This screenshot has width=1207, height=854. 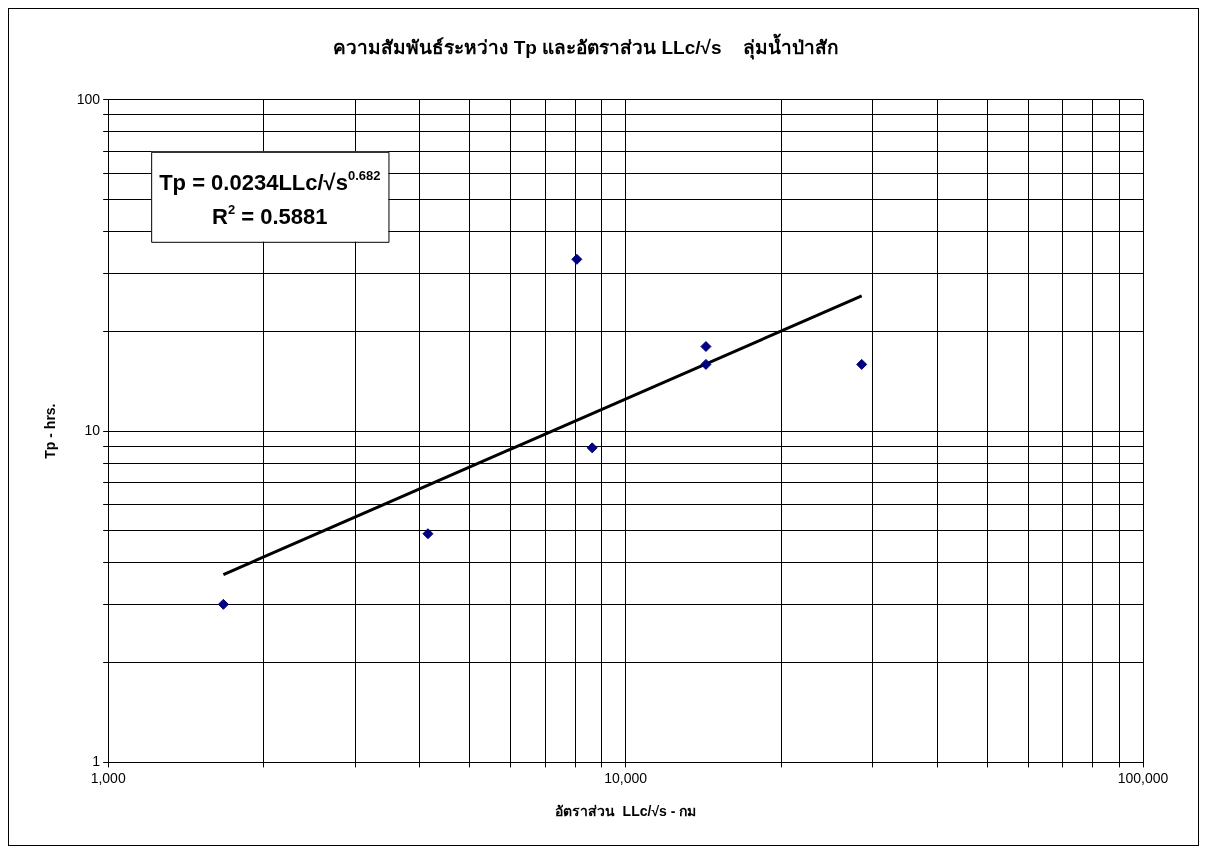 What do you see at coordinates (626, 777) in the screenshot?
I see `x-tick-label: 10,000` at bounding box center [626, 777].